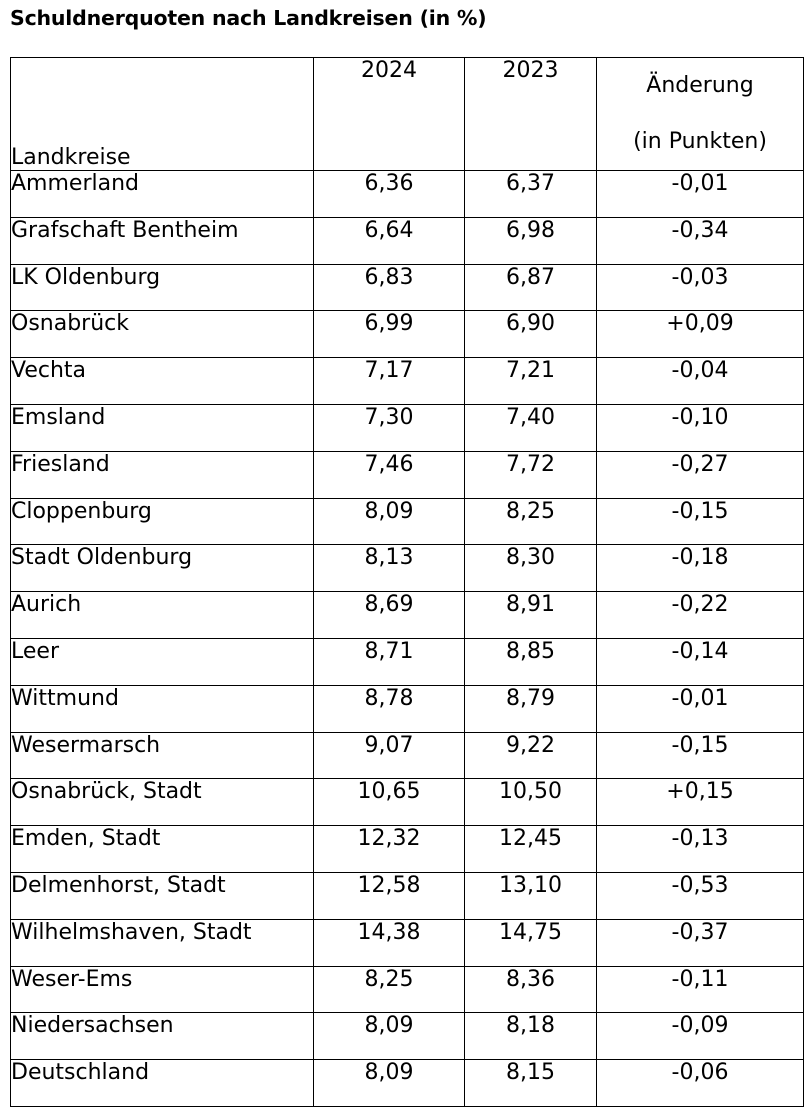 Image resolution: width=812 pixels, height=1113 pixels. I want to click on change-cell: -0,11, so click(700, 989).